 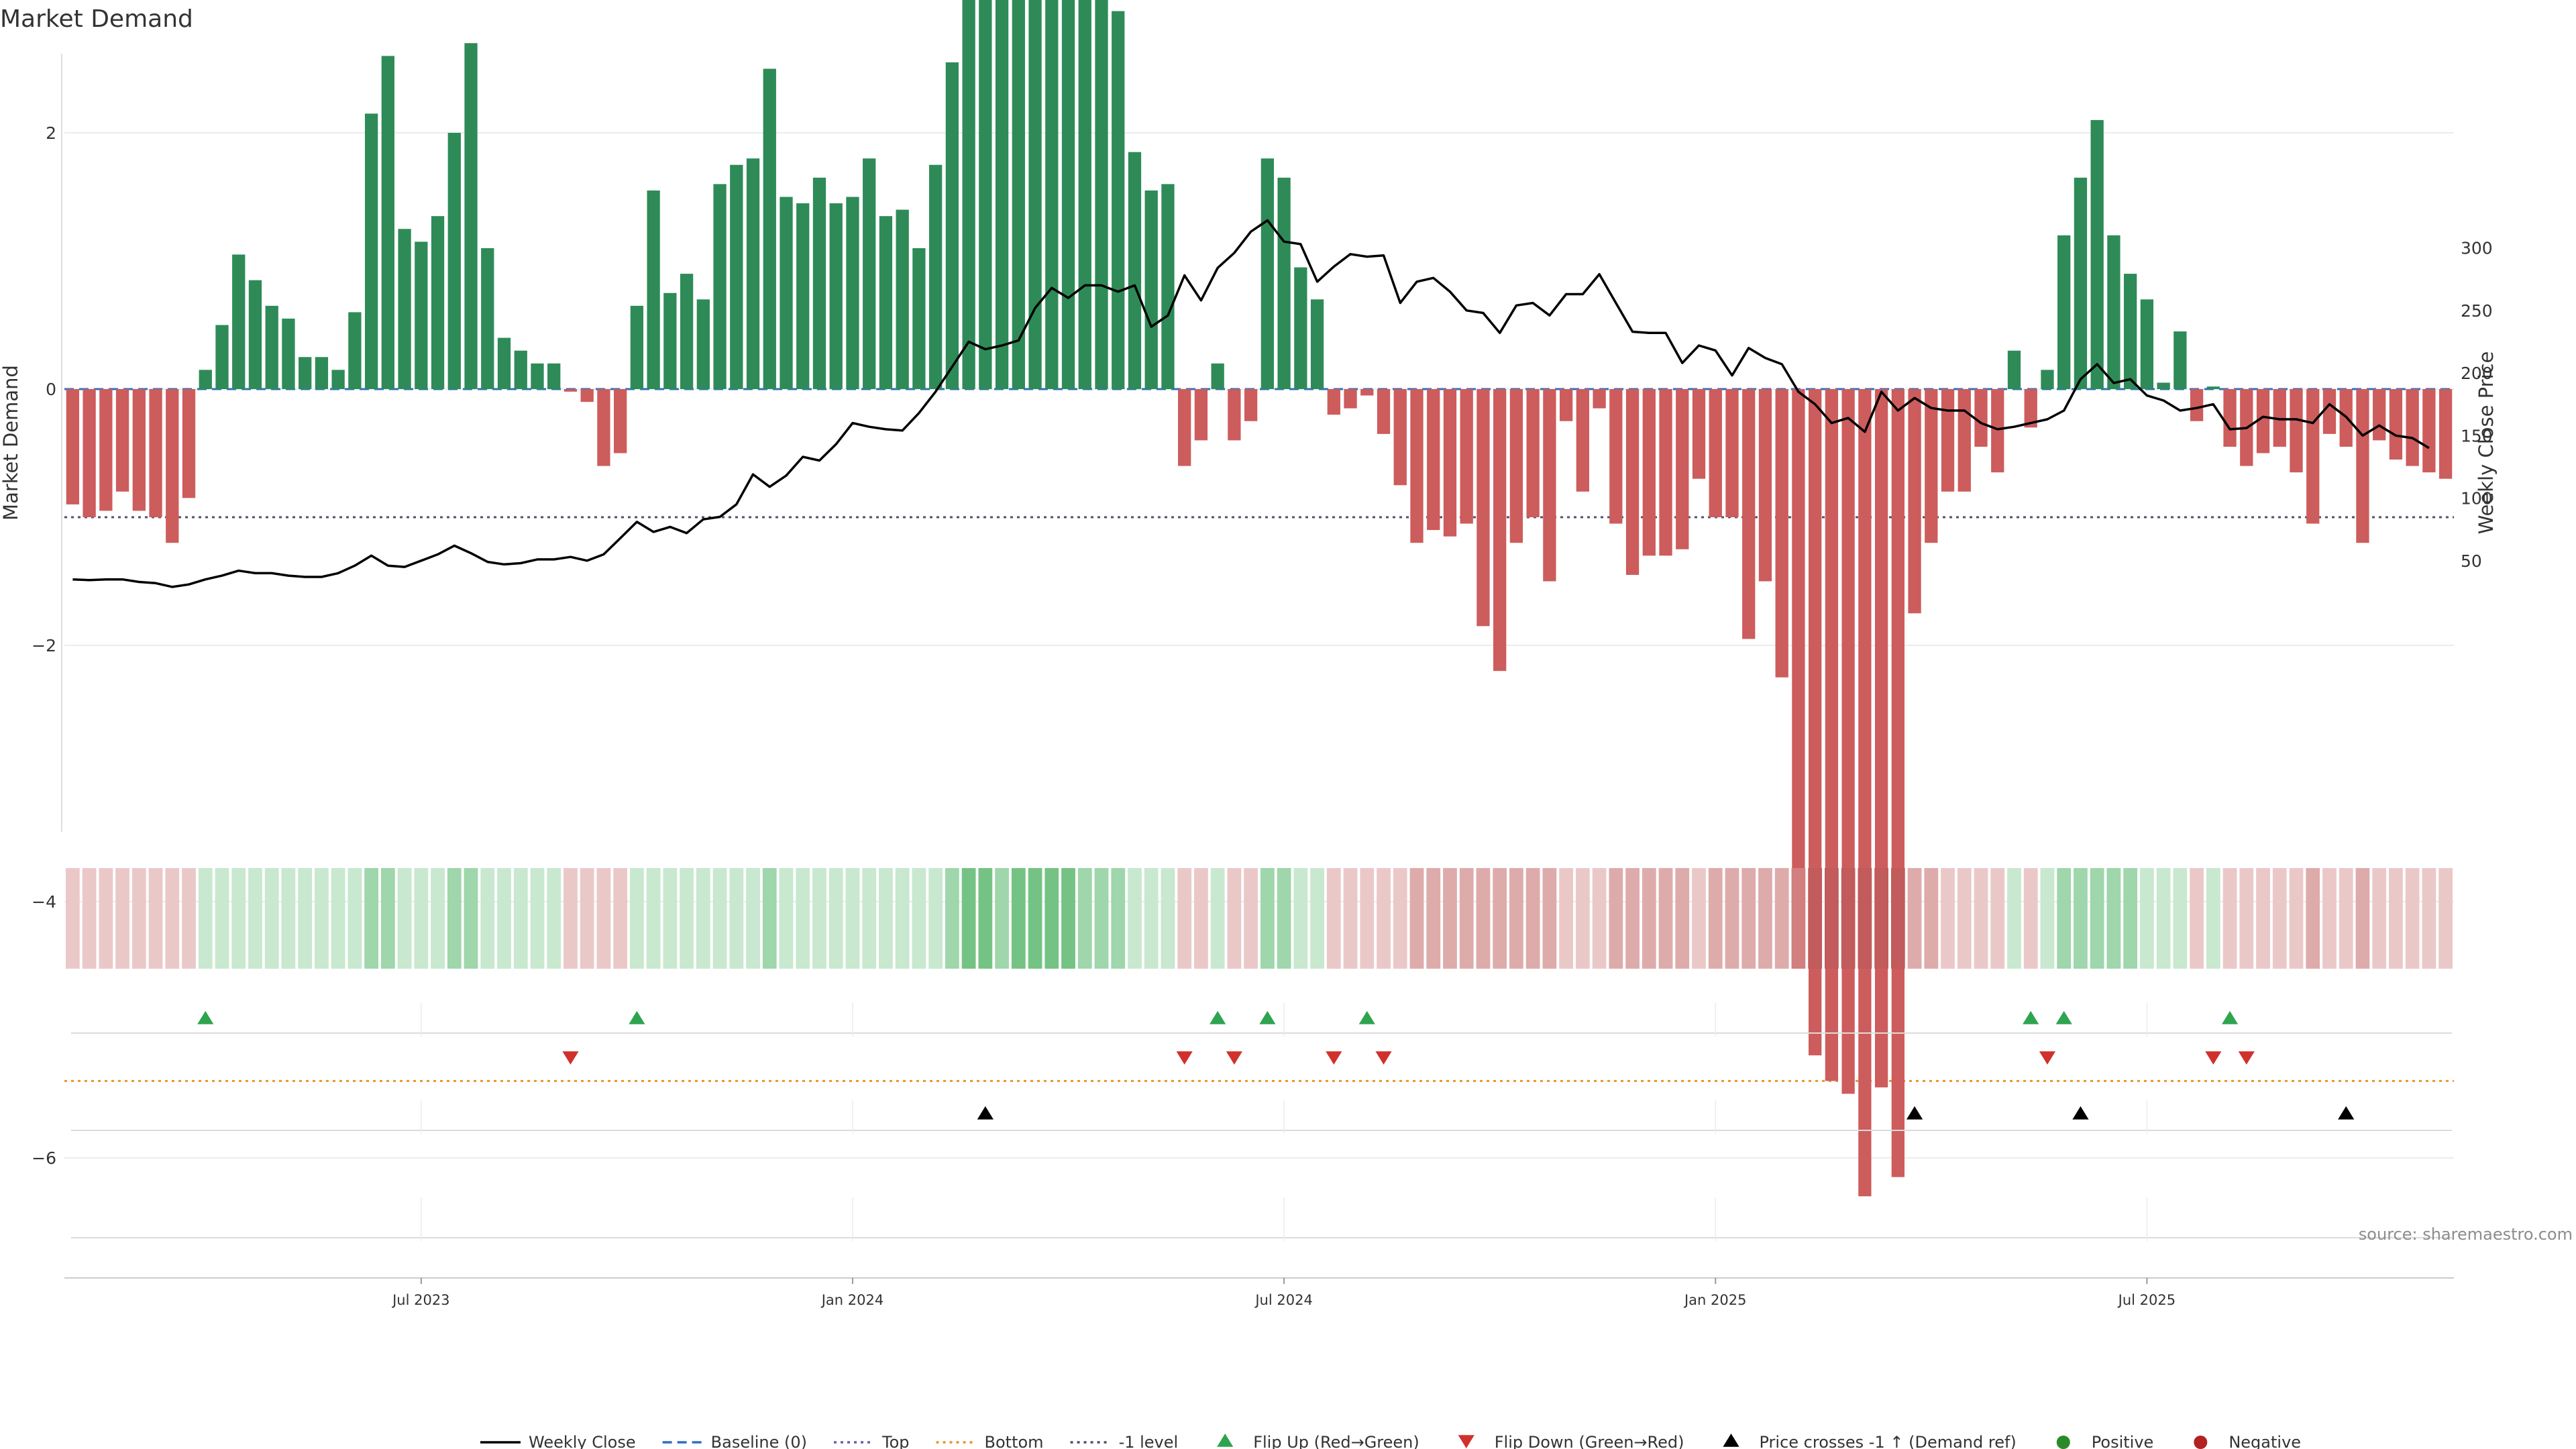 I want to click on flip-up-marker, so click(x=1267, y=1017).